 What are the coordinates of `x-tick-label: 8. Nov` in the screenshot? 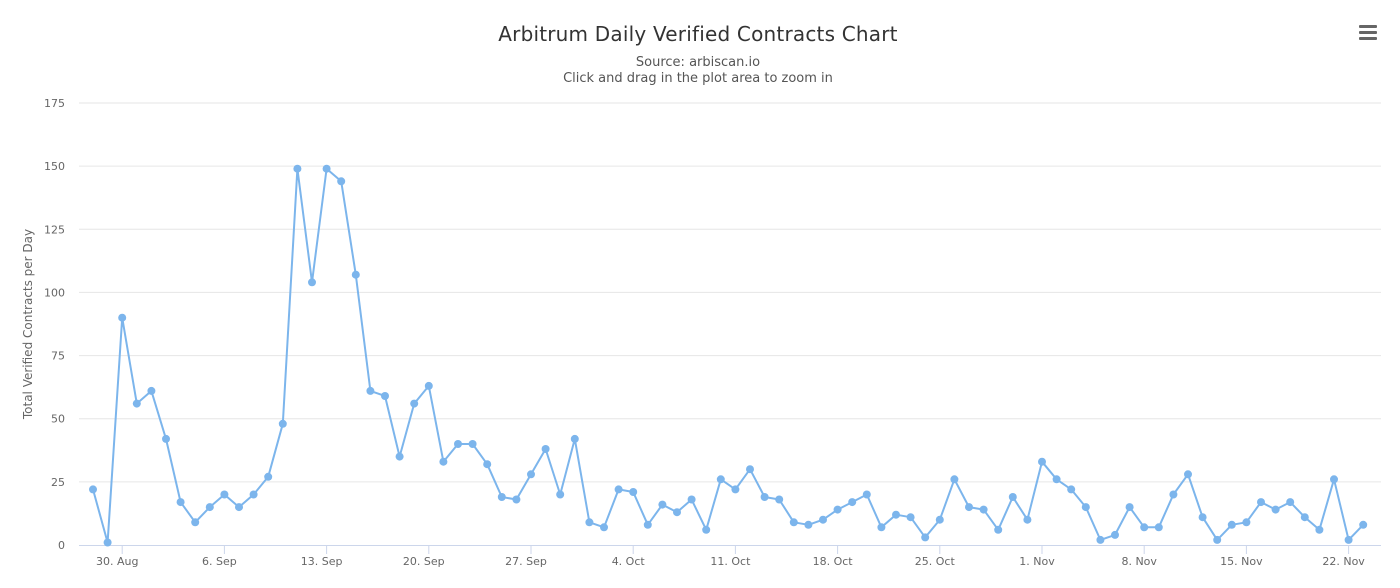 It's located at (1139, 561).